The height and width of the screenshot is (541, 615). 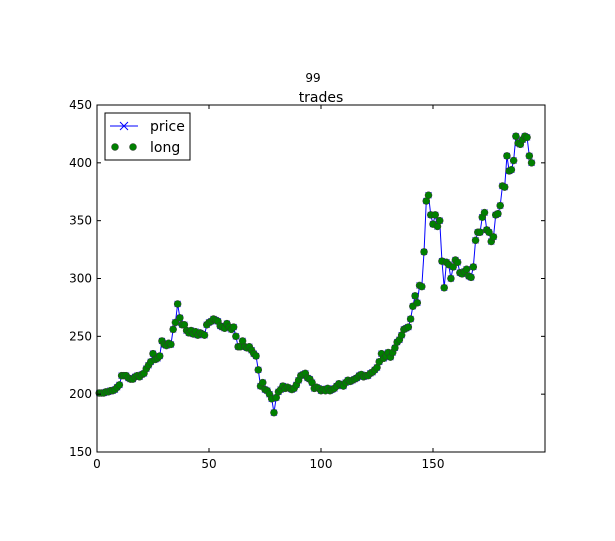 What do you see at coordinates (433, 464) in the screenshot?
I see `x-tick-label: 150` at bounding box center [433, 464].